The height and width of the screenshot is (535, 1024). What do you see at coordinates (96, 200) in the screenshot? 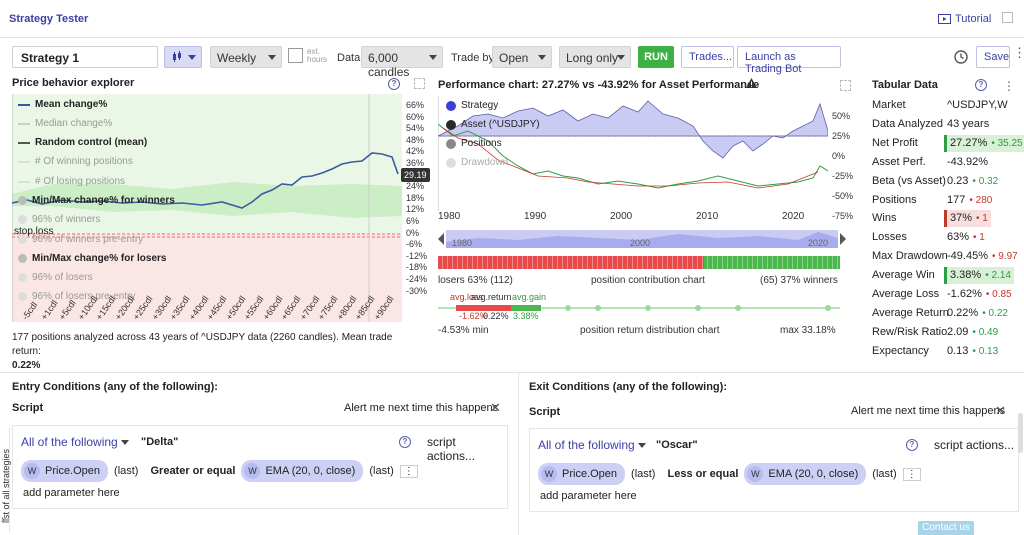
I see `legend-minmax-winners: Min/Max change% for winners` at bounding box center [96, 200].